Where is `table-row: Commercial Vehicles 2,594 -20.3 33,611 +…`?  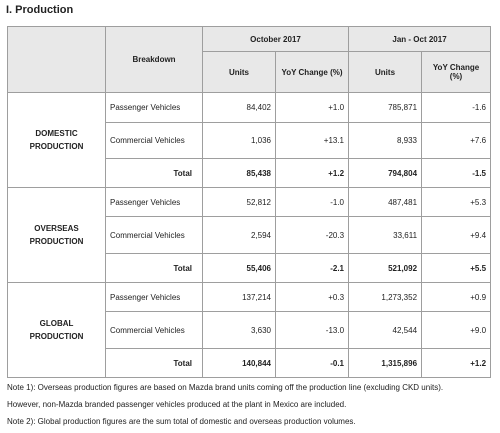 table-row: Commercial Vehicles 2,594 -20.3 33,611 +… is located at coordinates (250, 235).